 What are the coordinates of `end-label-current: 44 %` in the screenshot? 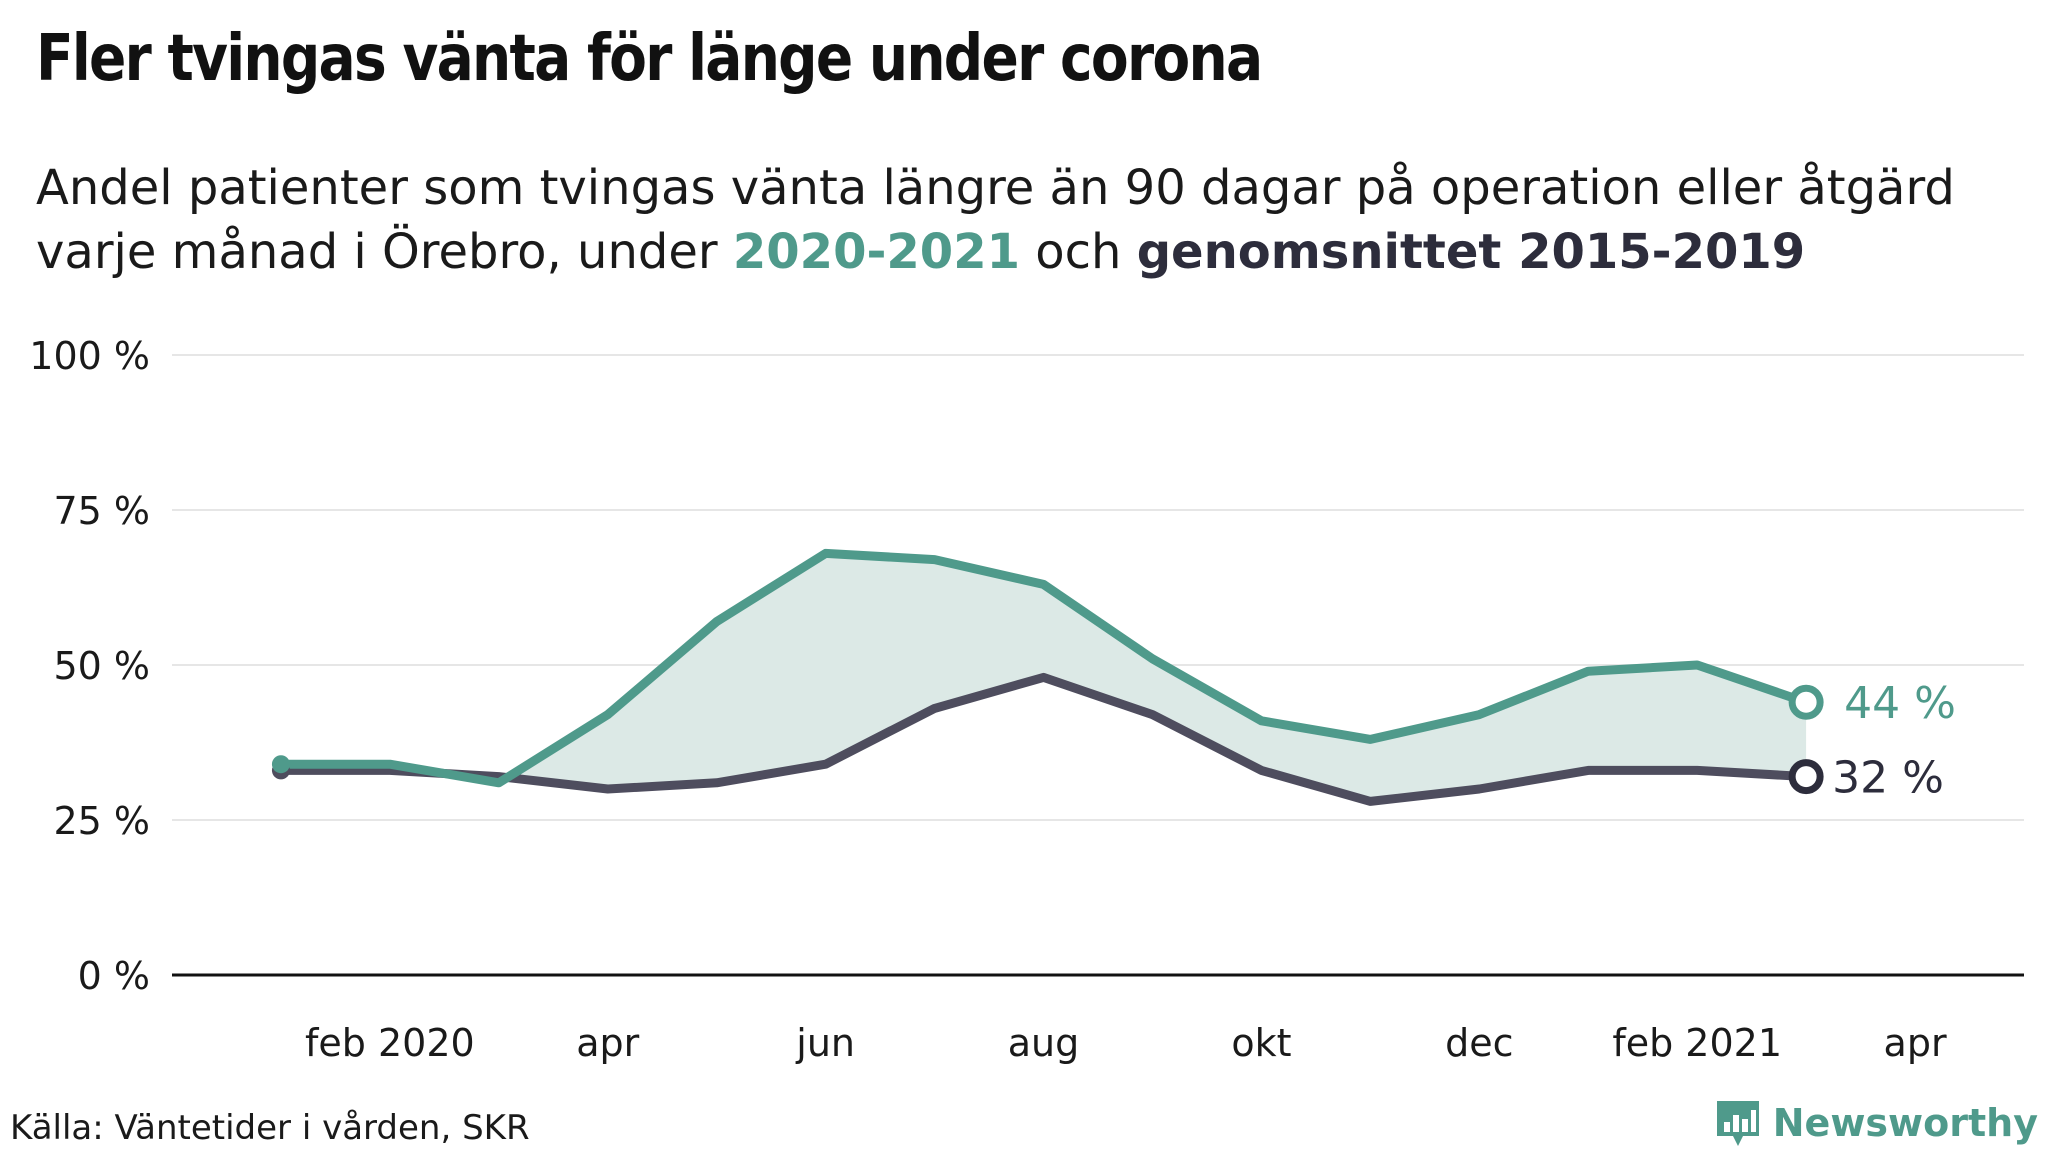 It's located at (1900, 703).